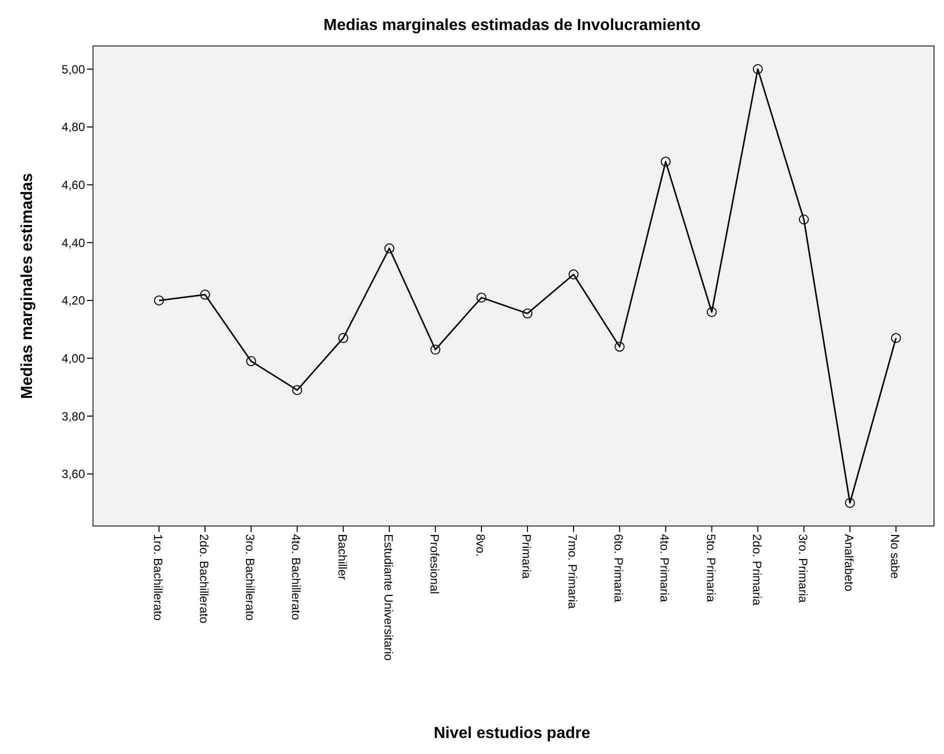  I want to click on x-tick-label: 4to. Primaria, so click(665, 568).